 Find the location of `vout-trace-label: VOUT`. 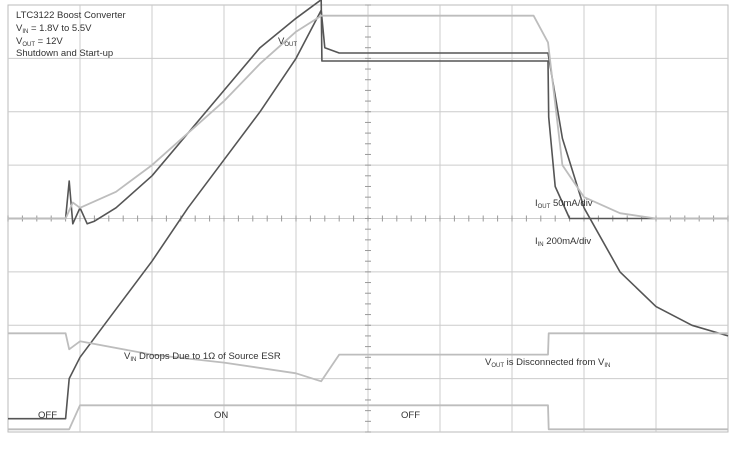

vout-trace-label: VOUT is located at coordinates (287, 42).